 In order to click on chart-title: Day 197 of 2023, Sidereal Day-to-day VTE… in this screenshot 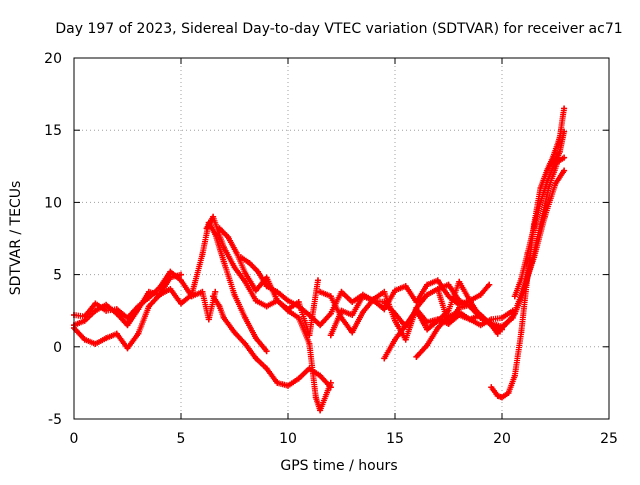, I will do `click(338, 29)`.